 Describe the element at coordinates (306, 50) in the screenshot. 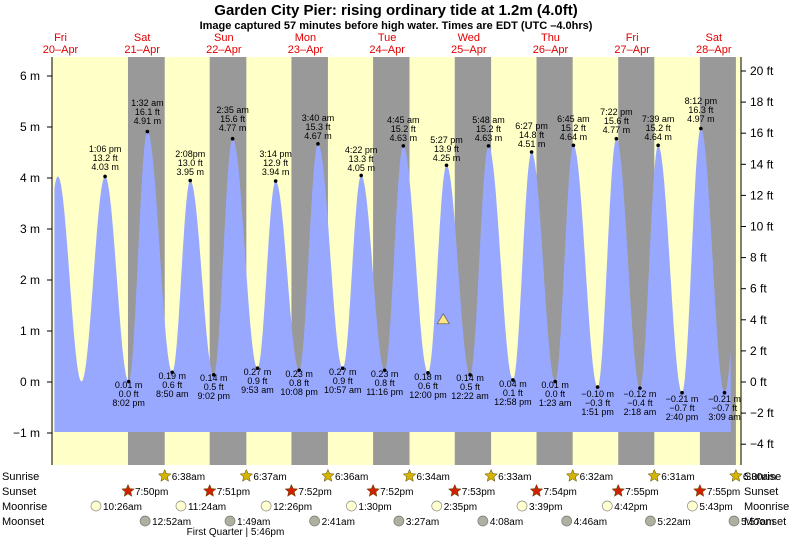

I see `day-date: 23–Apr` at that location.